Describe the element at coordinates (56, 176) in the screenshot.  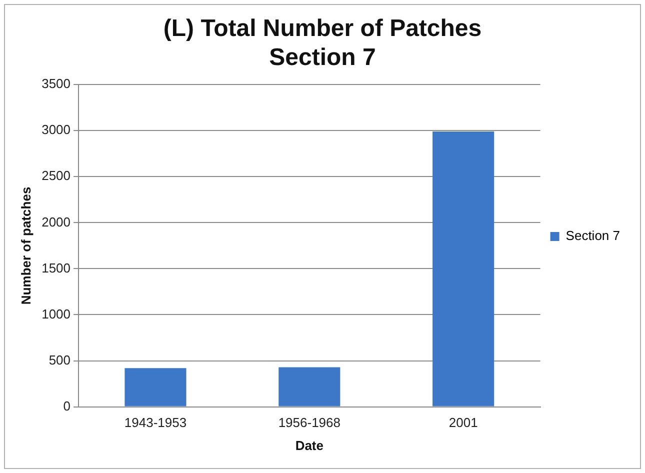
I see `y-tick-label: 2500` at that location.